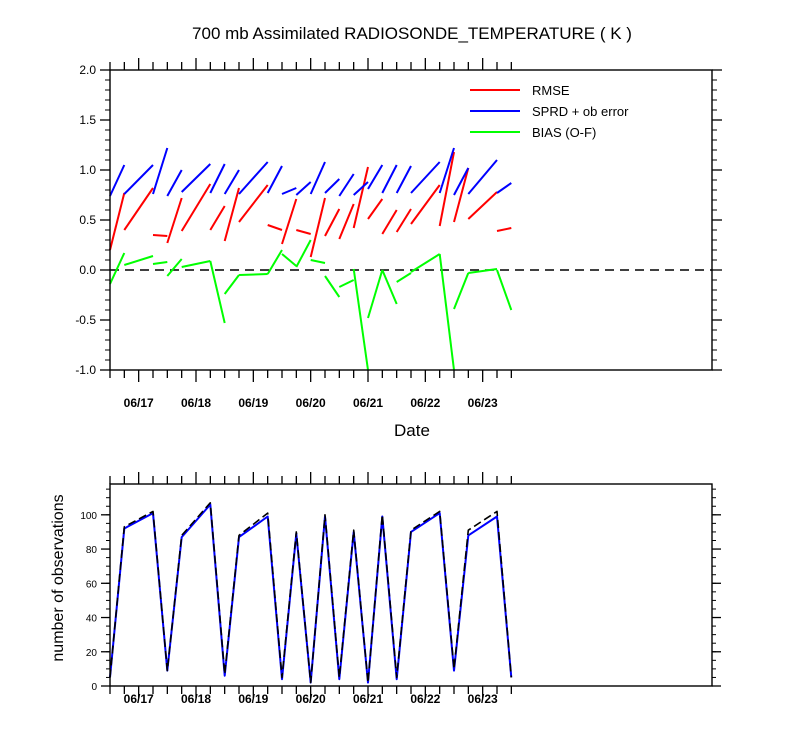 The height and width of the screenshot is (750, 800). Describe the element at coordinates (85, 370) in the screenshot. I see `y-tick-label: -1.0` at that location.